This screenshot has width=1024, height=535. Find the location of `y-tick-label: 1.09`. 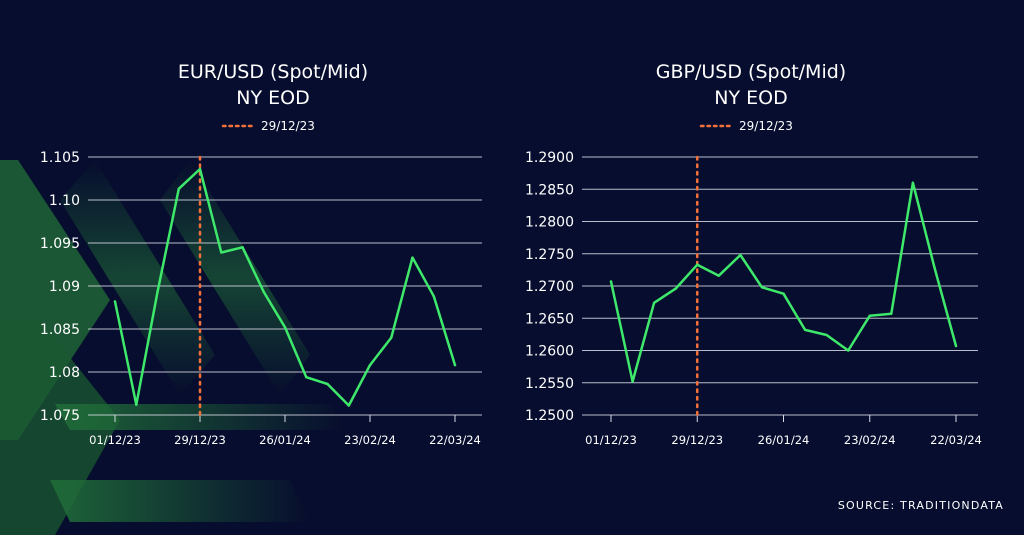

y-tick-label: 1.09 is located at coordinates (64, 287).